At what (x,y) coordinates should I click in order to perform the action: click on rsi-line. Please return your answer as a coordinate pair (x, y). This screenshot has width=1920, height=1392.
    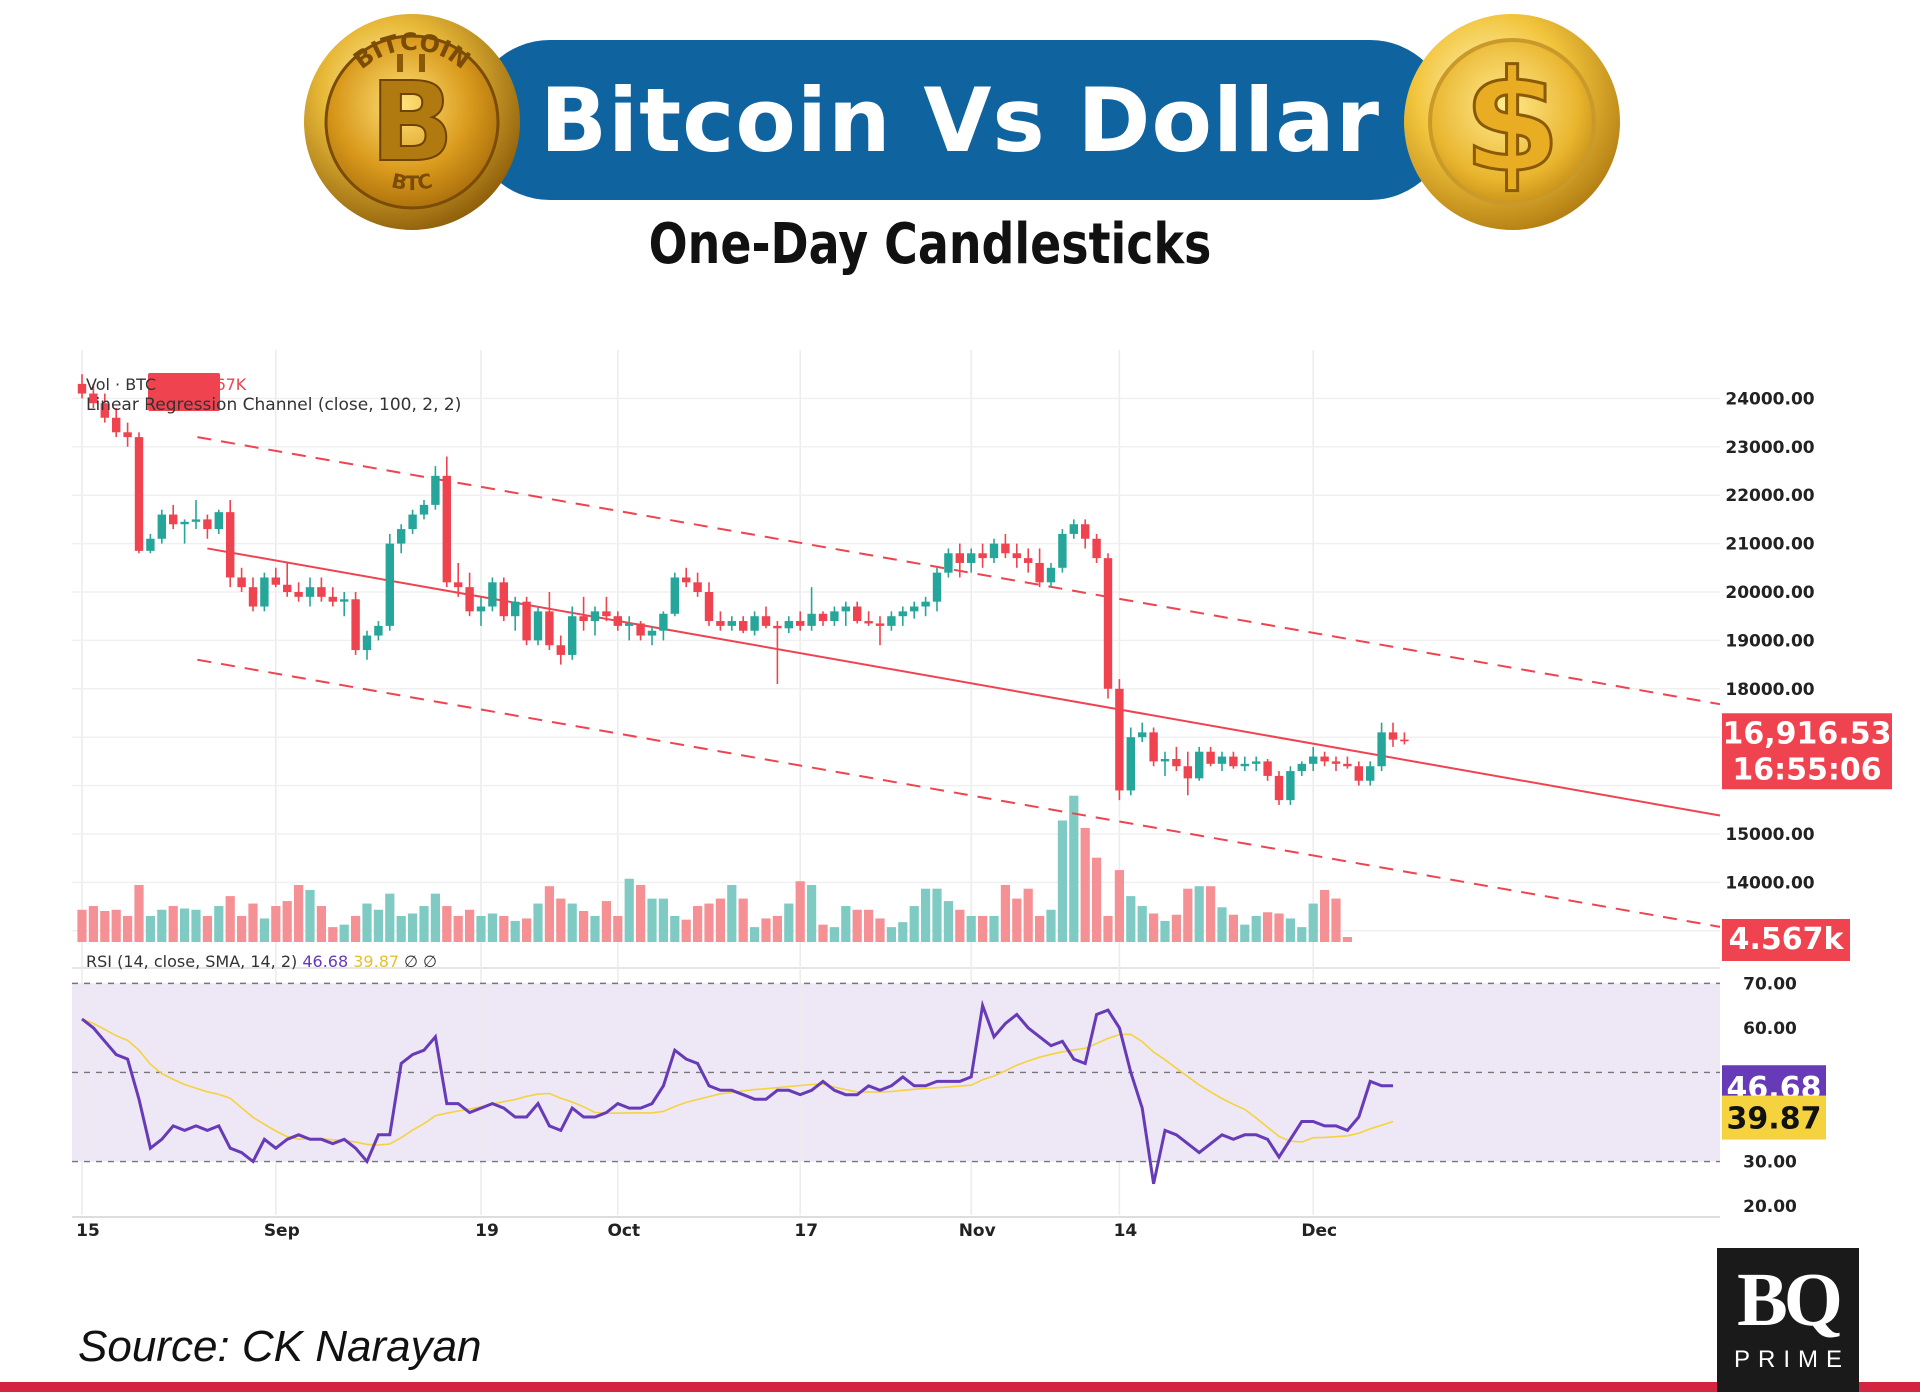
    Looking at the image, I should click on (737, 1092).